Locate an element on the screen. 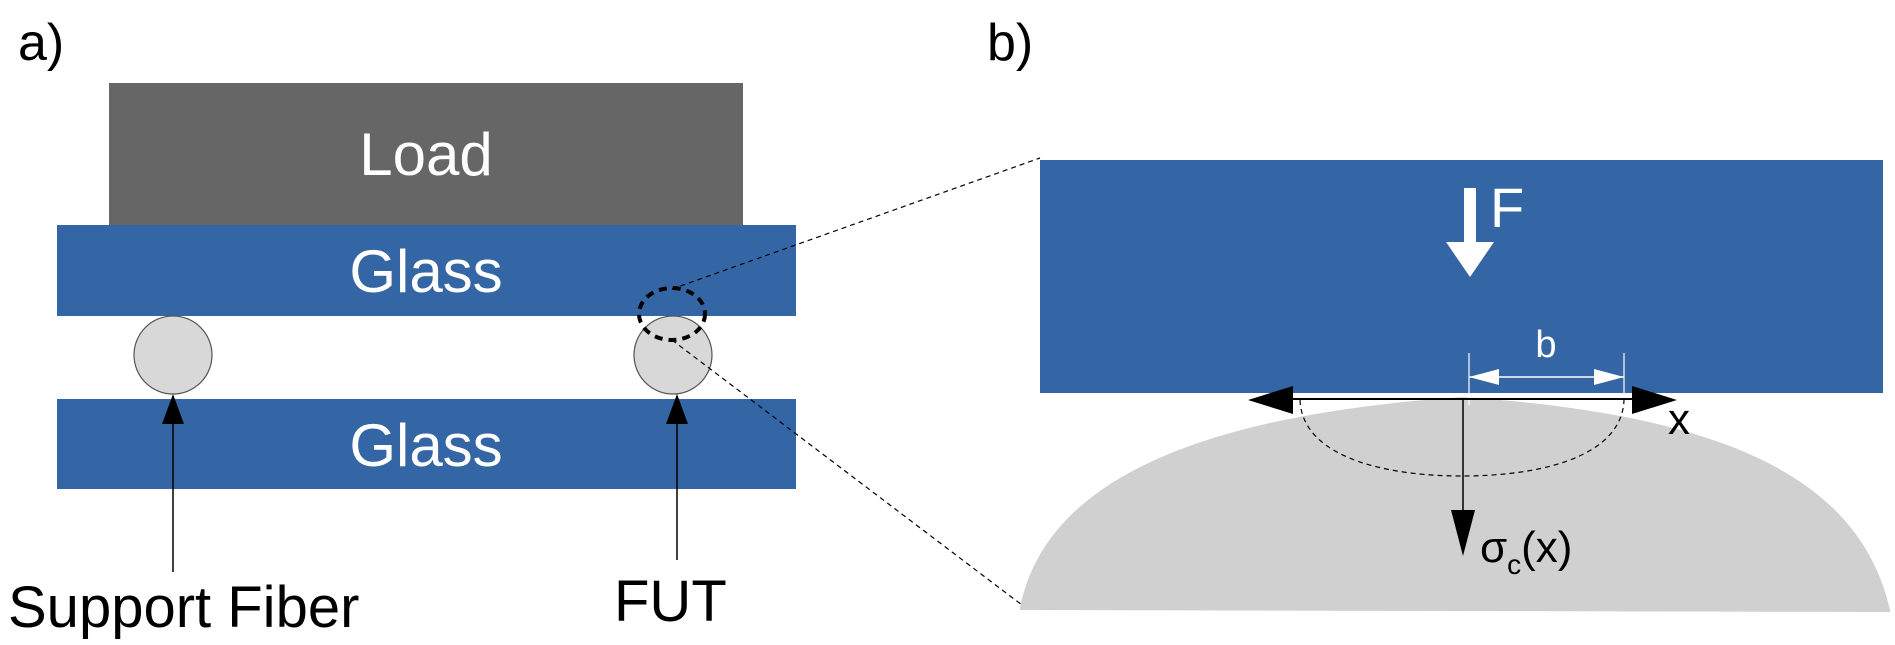  bottom-glass-label: Glass is located at coordinates (425, 445).